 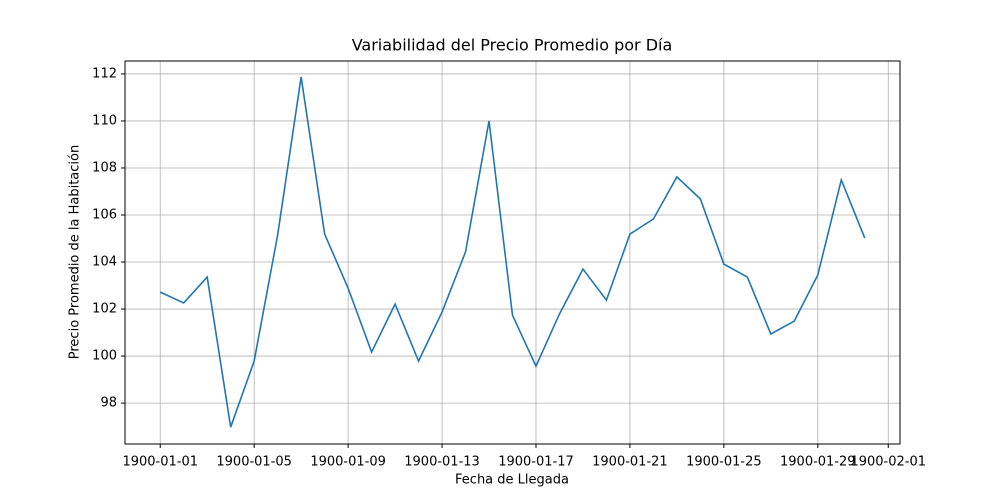 I want to click on x-tick-label: 1900-01-09, so click(x=348, y=462).